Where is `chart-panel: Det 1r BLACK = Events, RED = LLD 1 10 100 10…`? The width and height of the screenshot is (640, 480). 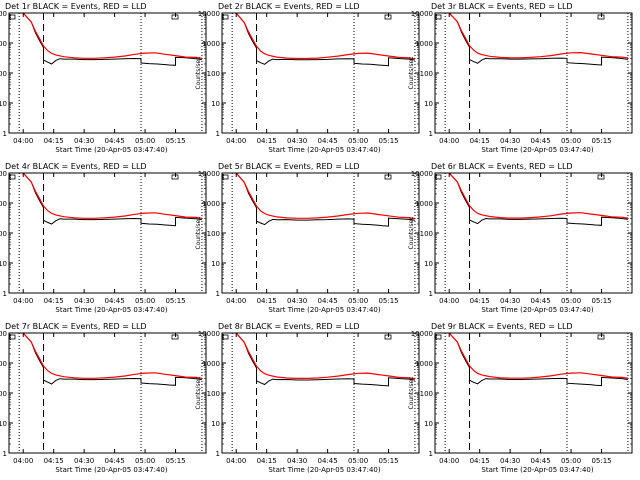 chart-panel: Det 1r BLACK = Events, RED = LLD 1 10 100 10… is located at coordinates (103, 78).